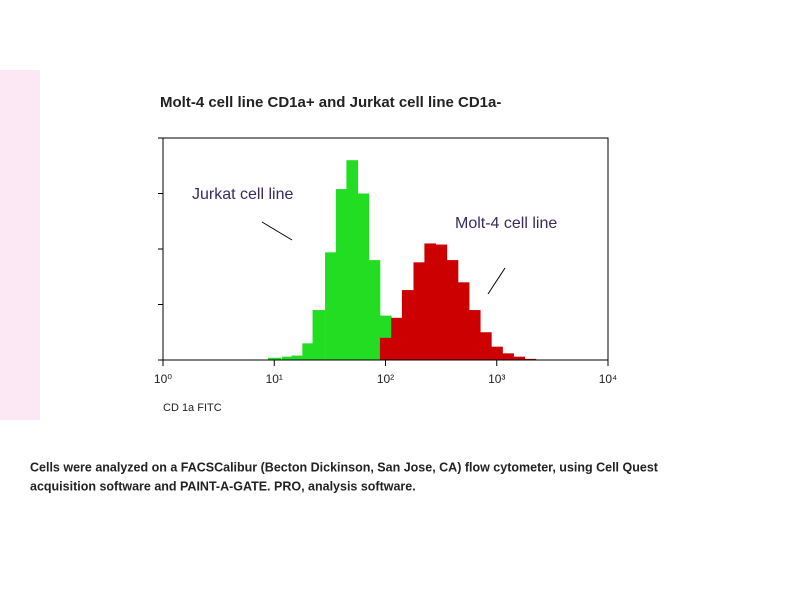  Describe the element at coordinates (274, 379) in the screenshot. I see `x-tick-label: 10¹` at that location.